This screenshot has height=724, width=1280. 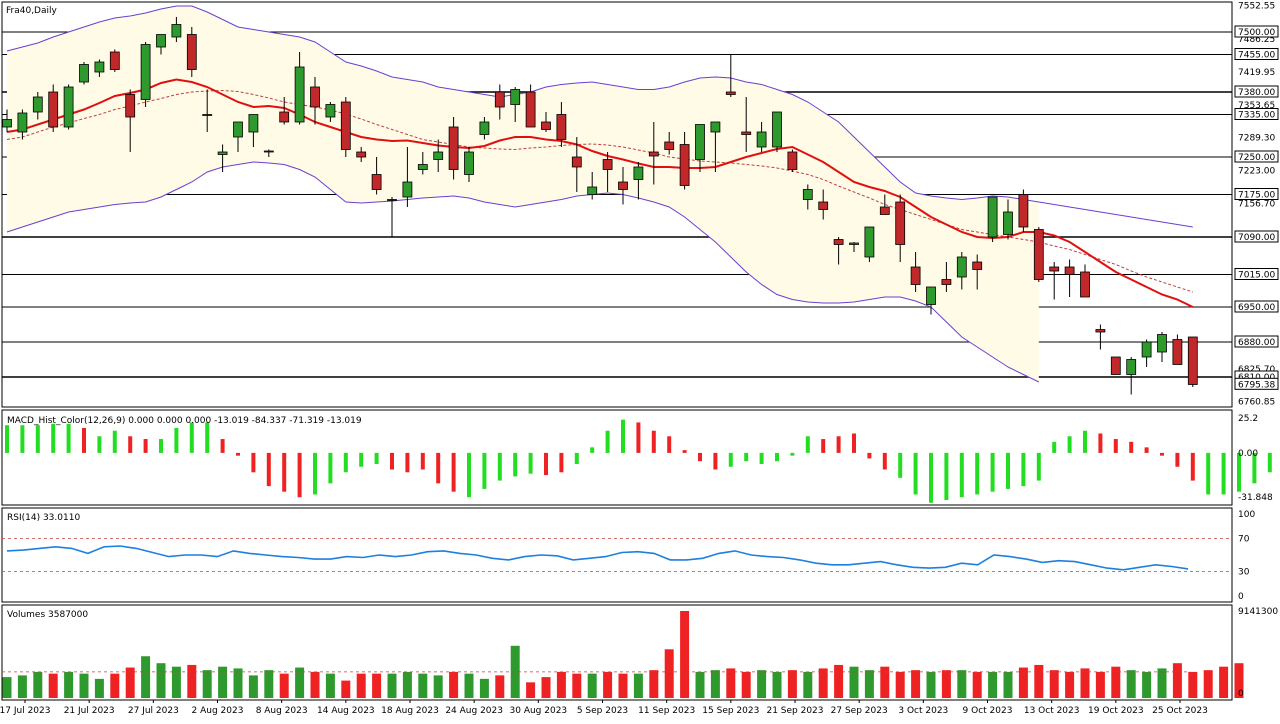 I want to click on volume-tick-label: 0, so click(x=1241, y=694).